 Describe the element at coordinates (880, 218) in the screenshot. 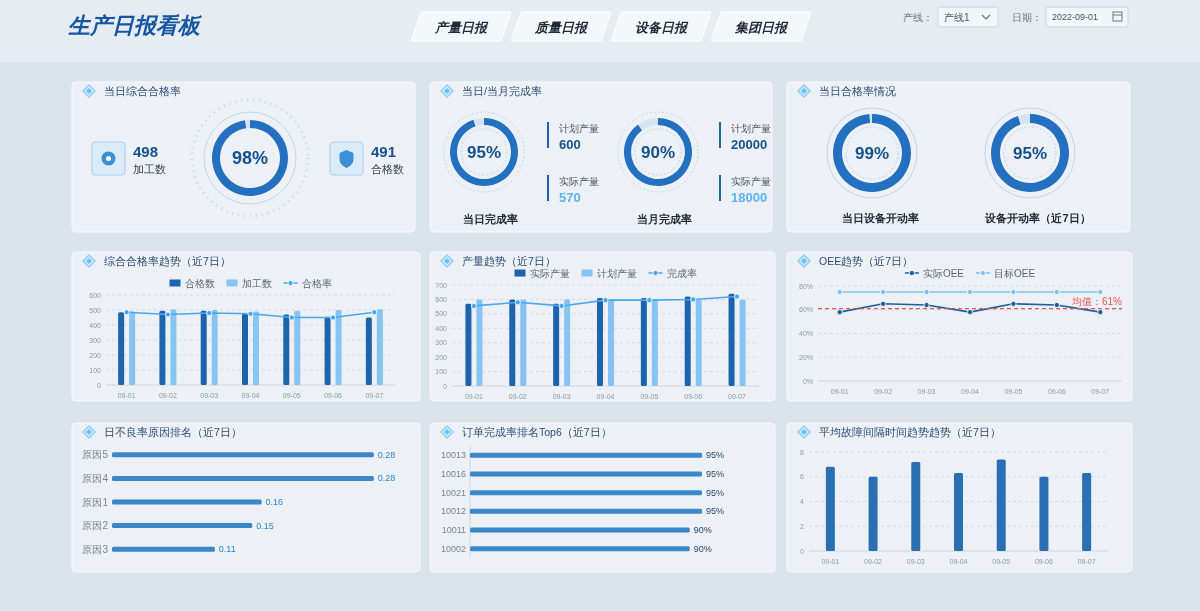

I see `text: 当日设备开动率` at that location.